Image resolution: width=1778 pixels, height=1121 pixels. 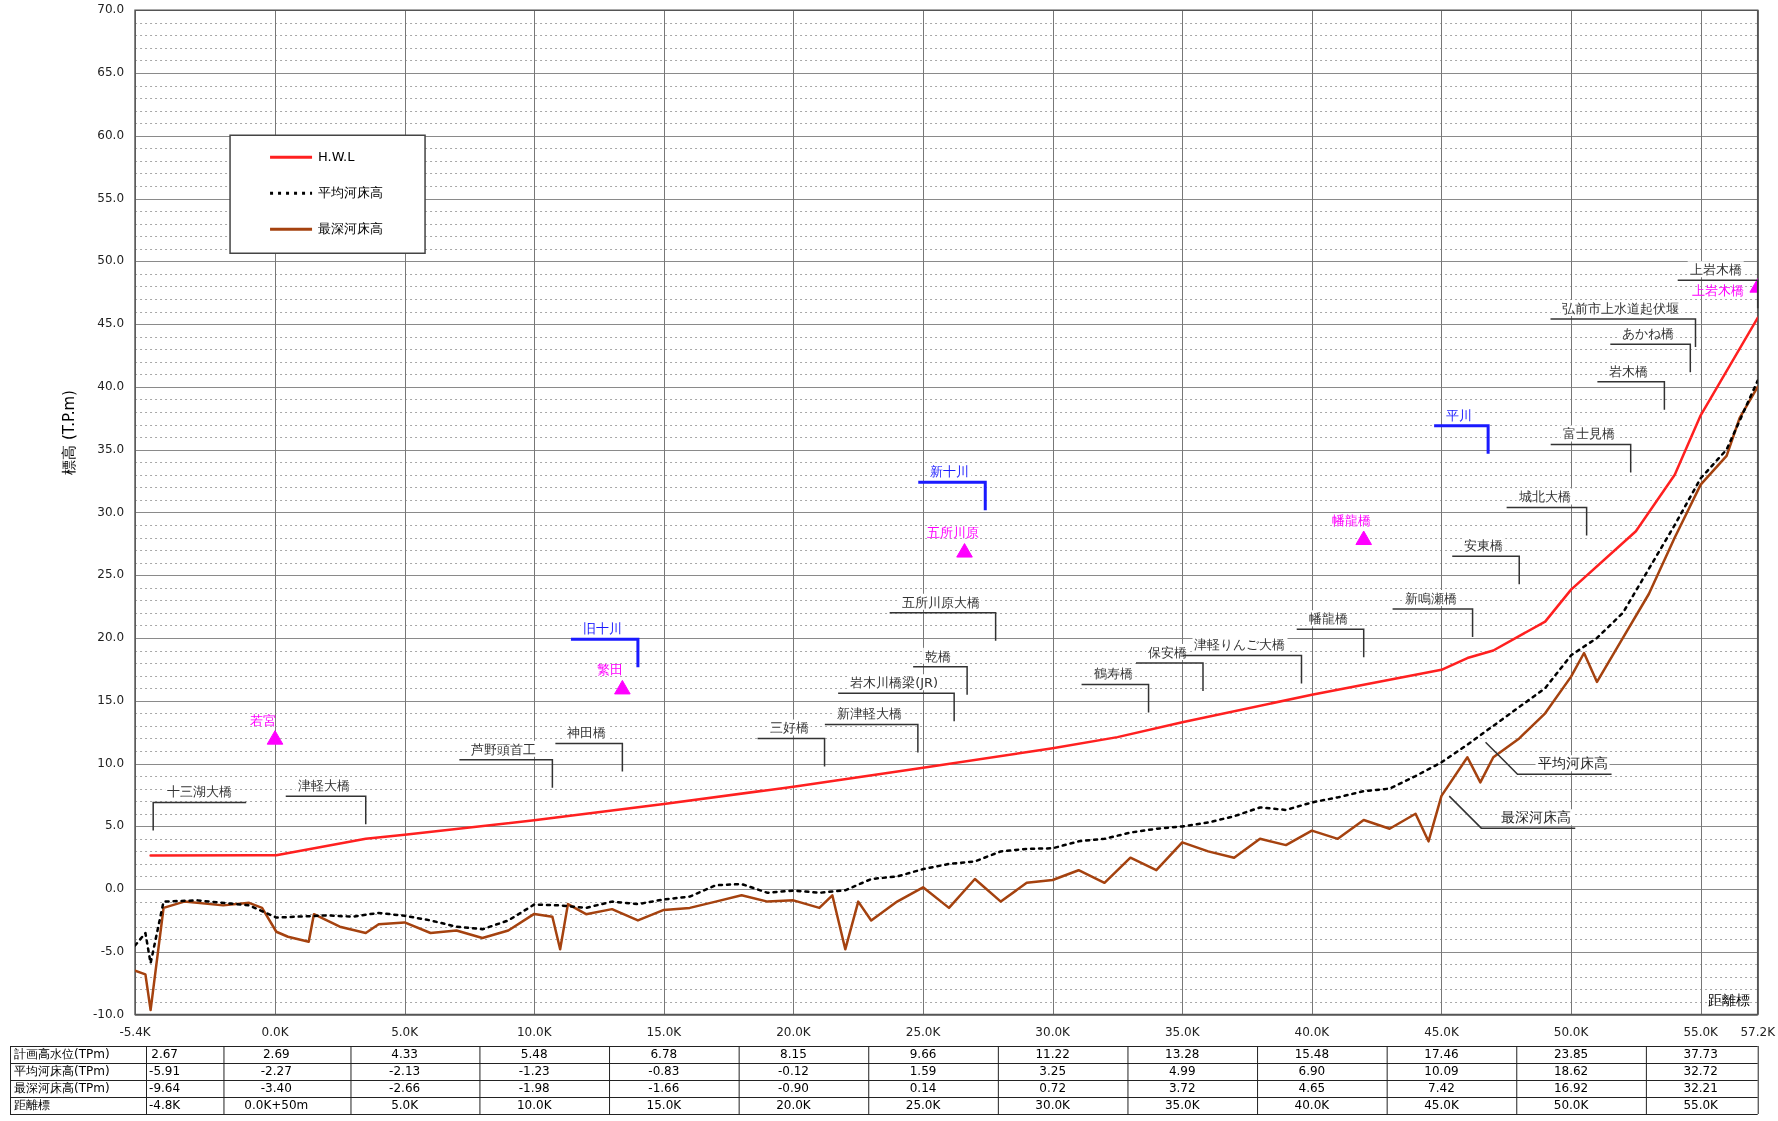 What do you see at coordinates (276, 1104) in the screenshot?
I see `text: 0.0K+50m` at bounding box center [276, 1104].